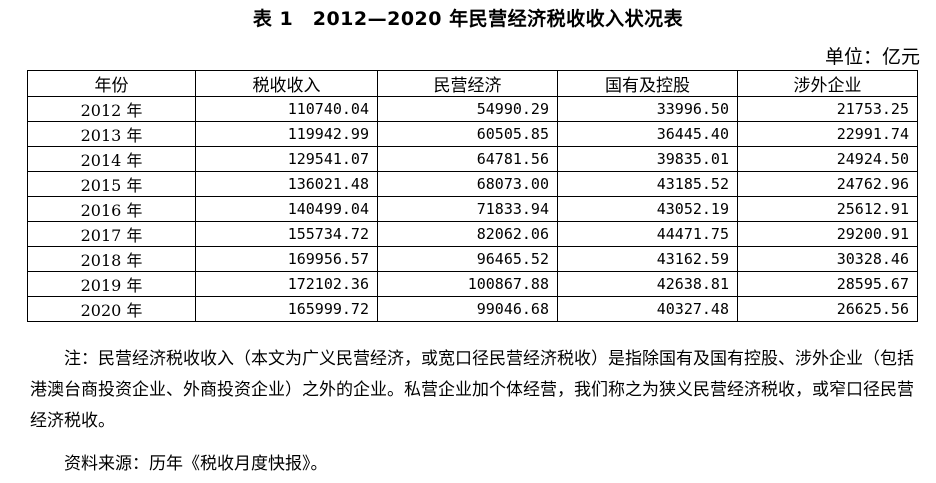  What do you see at coordinates (111, 109) in the screenshot?
I see `year-cell: 2012 年` at bounding box center [111, 109].